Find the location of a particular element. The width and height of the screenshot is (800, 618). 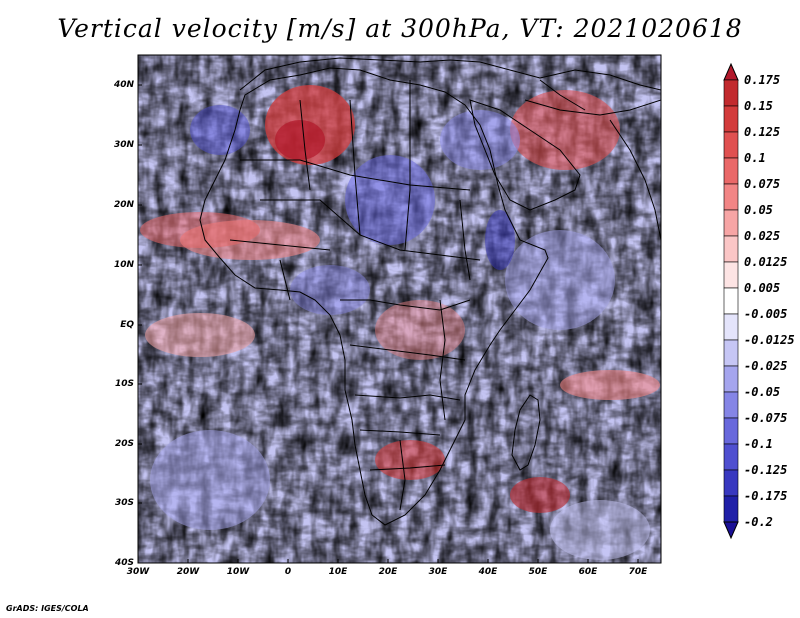

colorbar-level-label: 0.025 is located at coordinates (762, 236).